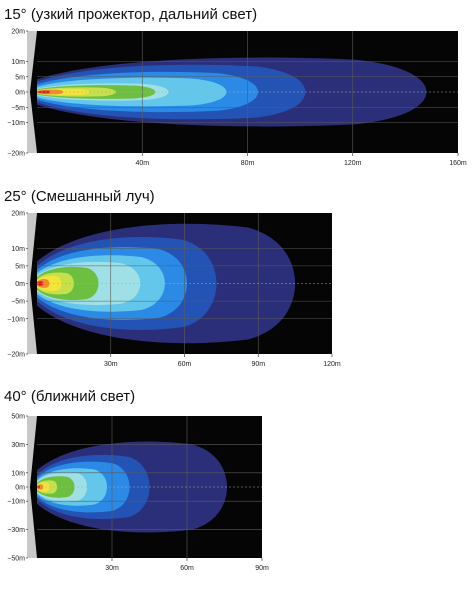 The width and height of the screenshot is (474, 600). What do you see at coordinates (458, 163) in the screenshot?
I see `x-tick-label: 160m` at bounding box center [458, 163].